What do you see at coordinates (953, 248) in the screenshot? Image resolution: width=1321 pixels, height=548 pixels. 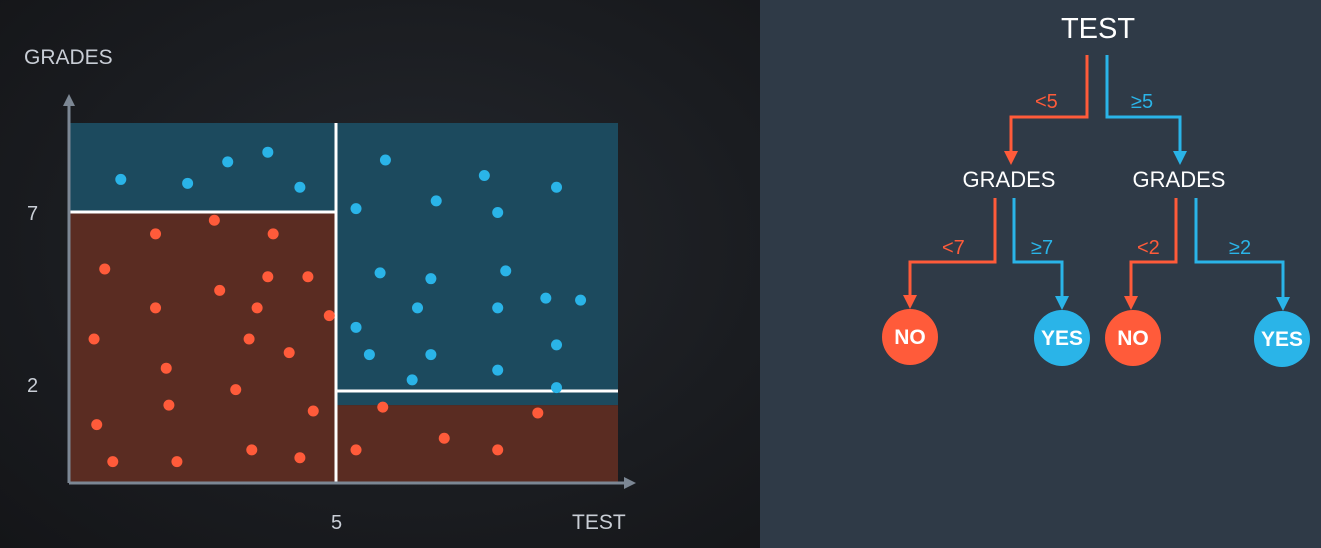 I see `edge-label-lt7: <7` at bounding box center [953, 248].